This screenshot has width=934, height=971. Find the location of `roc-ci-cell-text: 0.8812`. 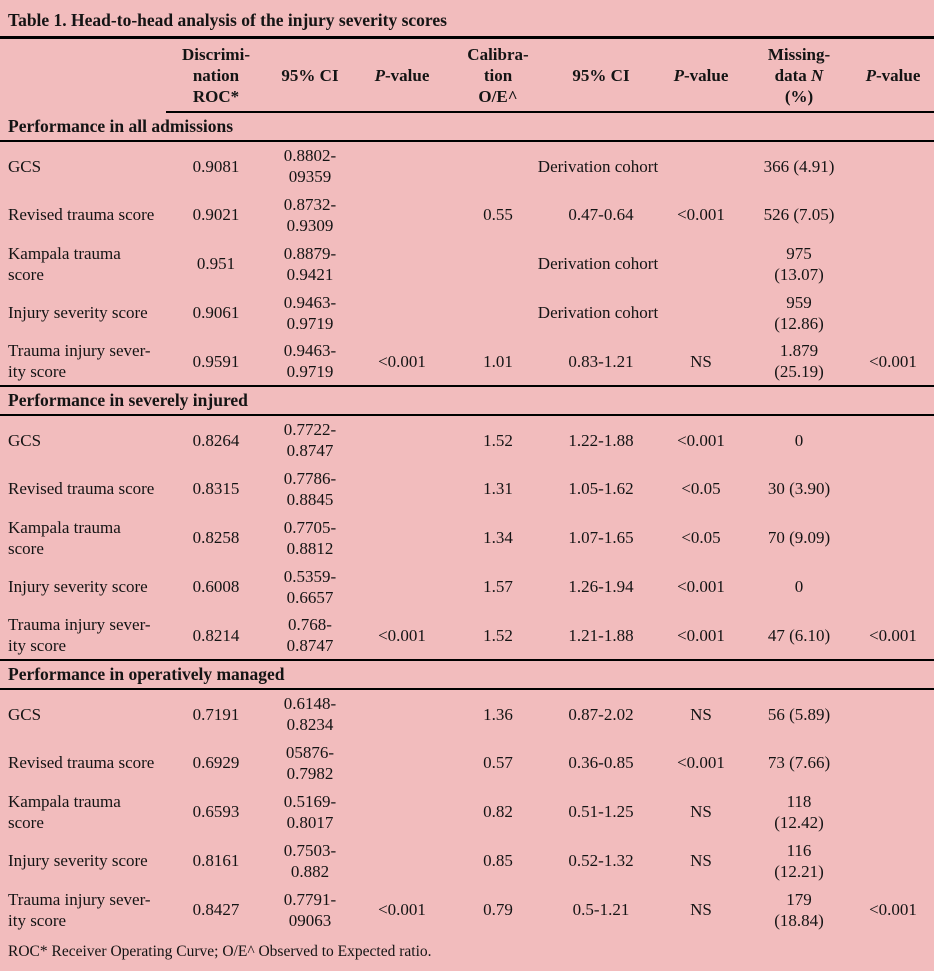

roc-ci-cell-text: 0.8812 is located at coordinates (310, 548).